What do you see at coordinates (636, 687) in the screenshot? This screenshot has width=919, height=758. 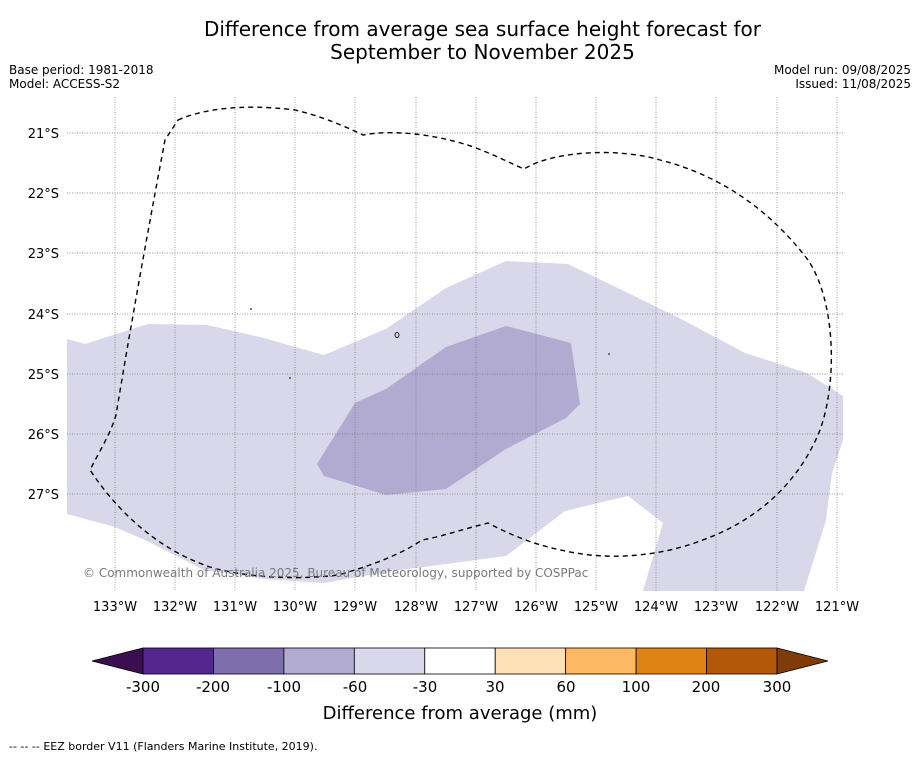 I see `colorbar-tick-label: 100` at bounding box center [636, 687].